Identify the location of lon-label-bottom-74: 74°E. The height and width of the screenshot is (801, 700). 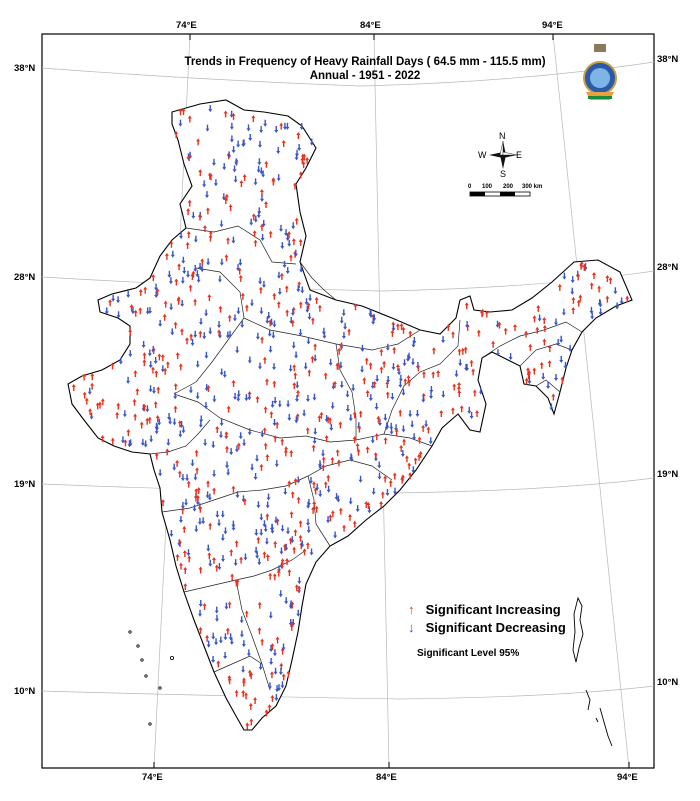
(152, 777).